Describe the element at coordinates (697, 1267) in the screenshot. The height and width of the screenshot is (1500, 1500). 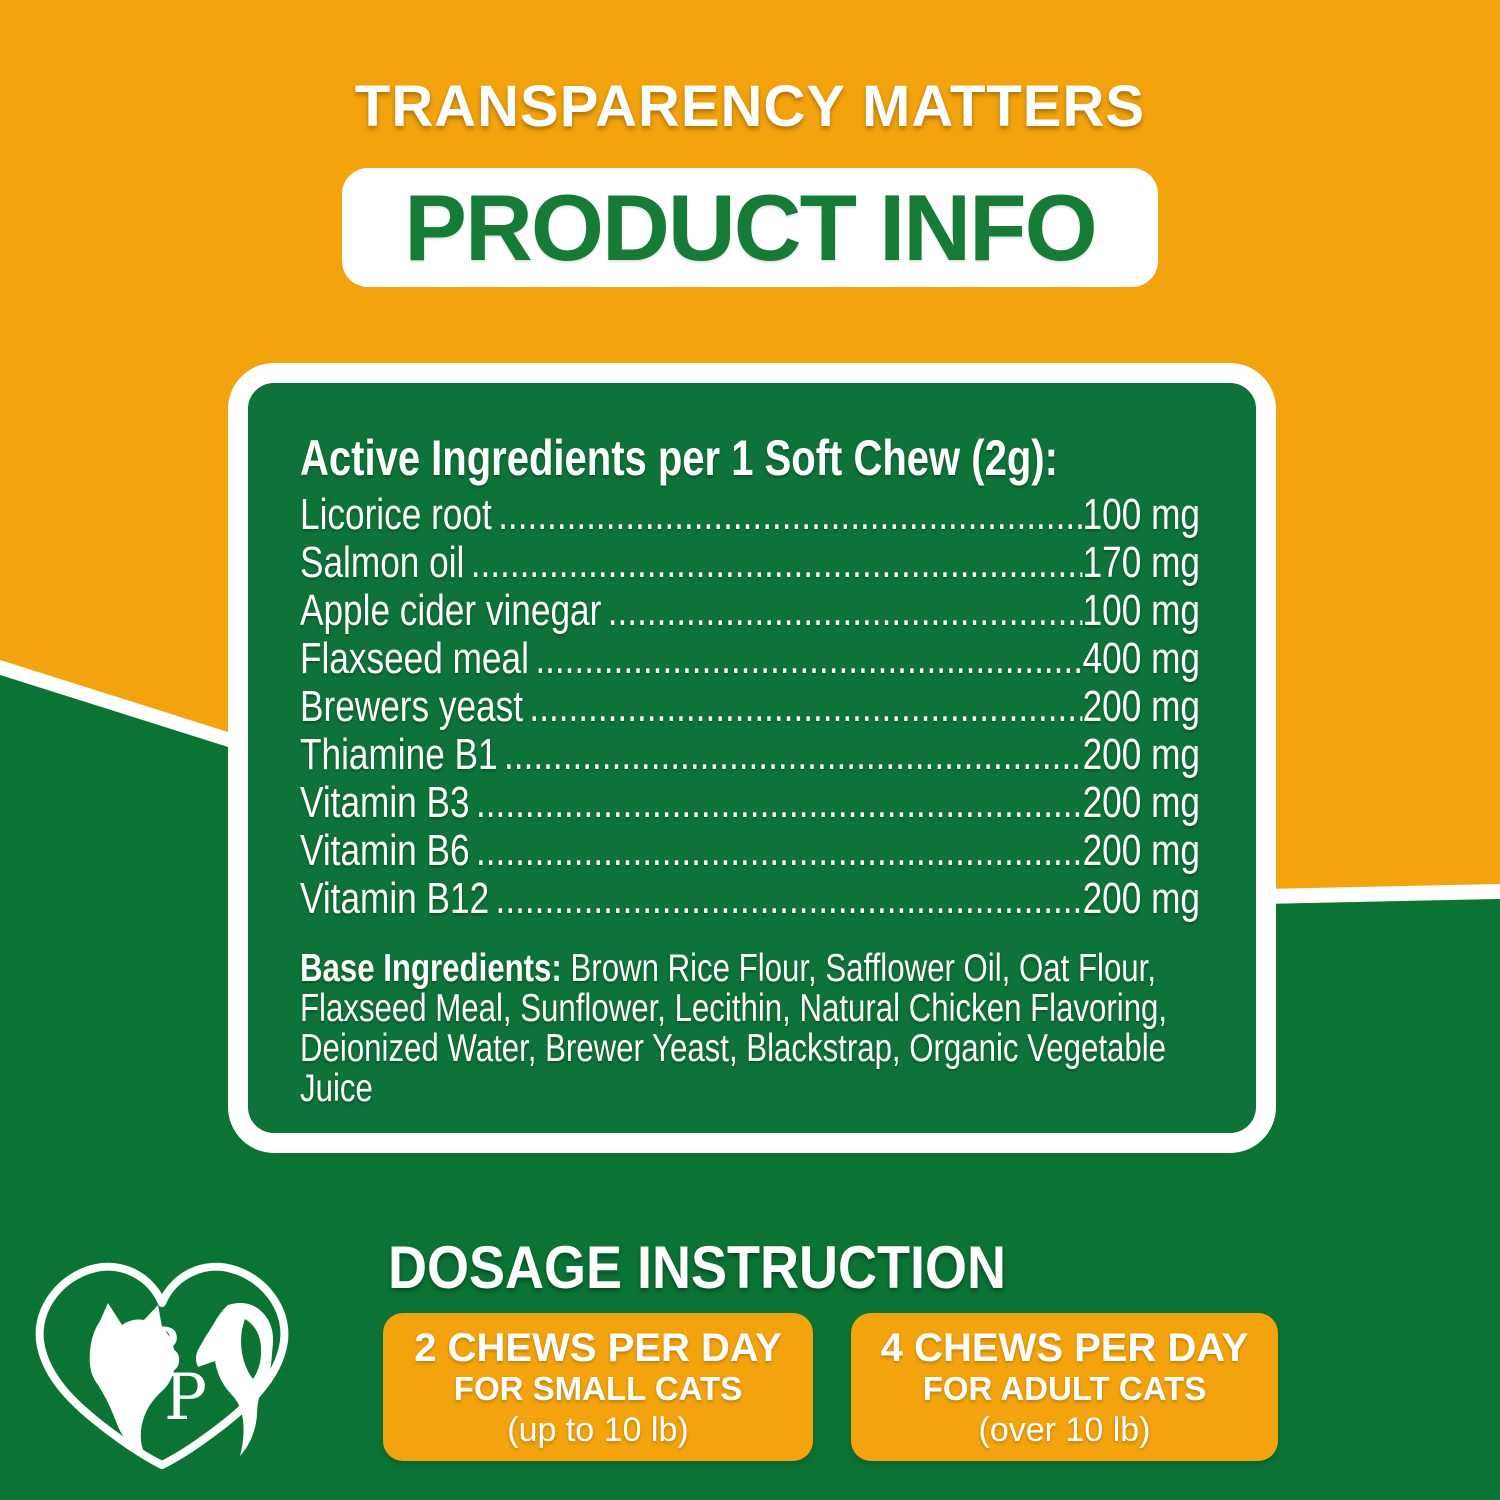
I see `dosage-heading: DOSAGE INSTRUCTION` at that location.